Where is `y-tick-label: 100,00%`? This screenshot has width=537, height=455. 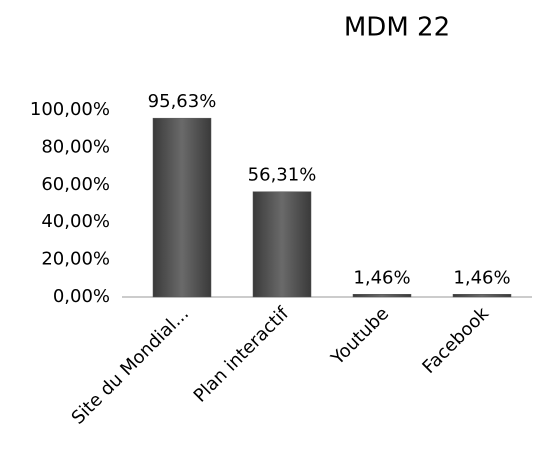
y-tick-label: 100,00% is located at coordinates (70, 109).